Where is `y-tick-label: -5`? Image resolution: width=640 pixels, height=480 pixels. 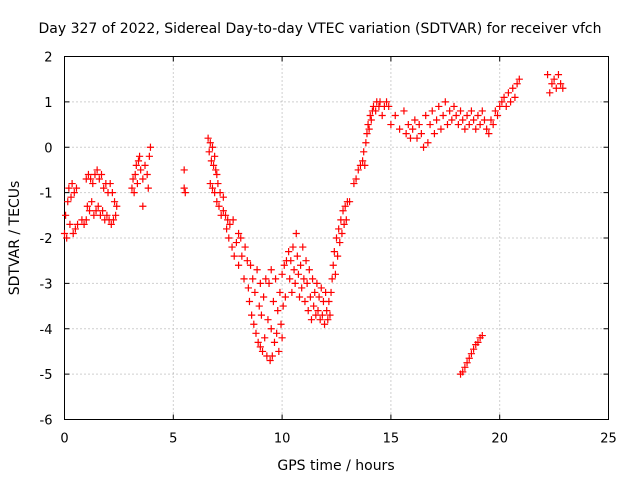 y-tick-label: -5 is located at coordinates (46, 375).